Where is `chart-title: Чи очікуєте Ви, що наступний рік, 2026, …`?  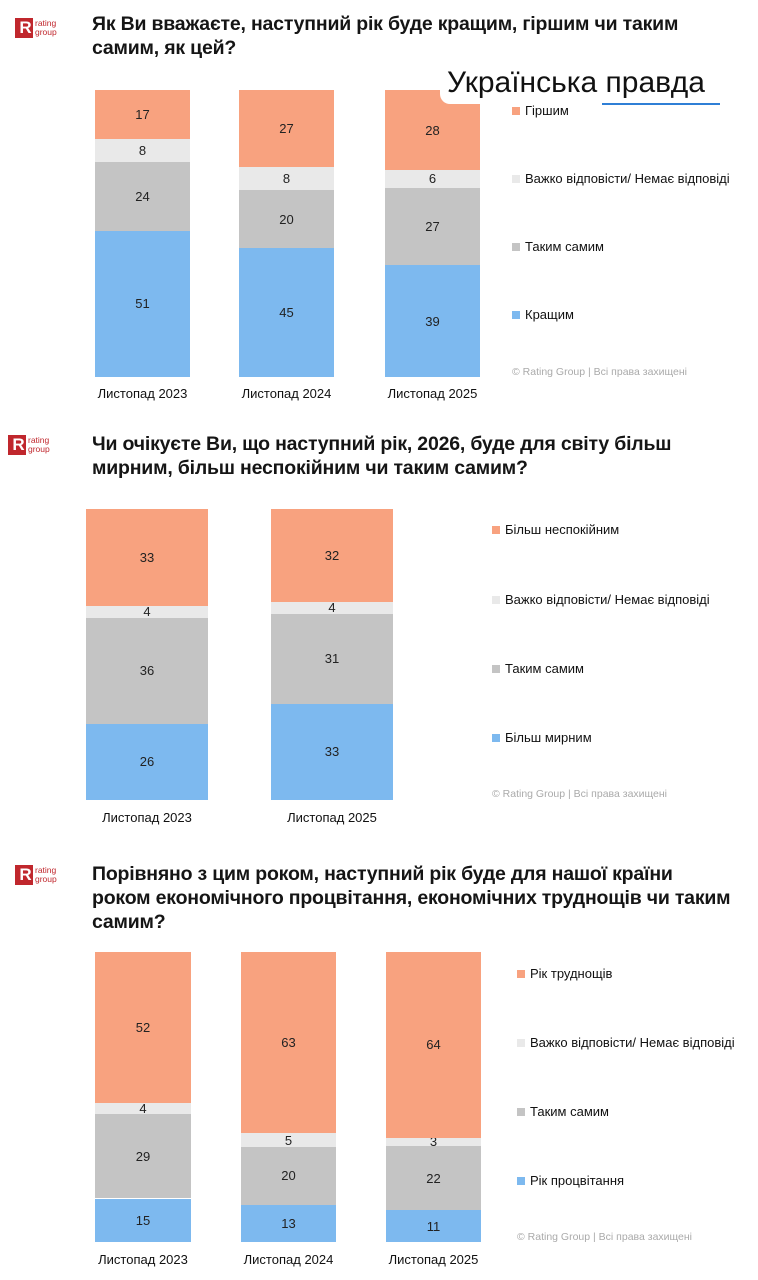
chart-title: Чи очікуєте Ви, що наступний рік, 2026, … is located at coordinates (382, 456).